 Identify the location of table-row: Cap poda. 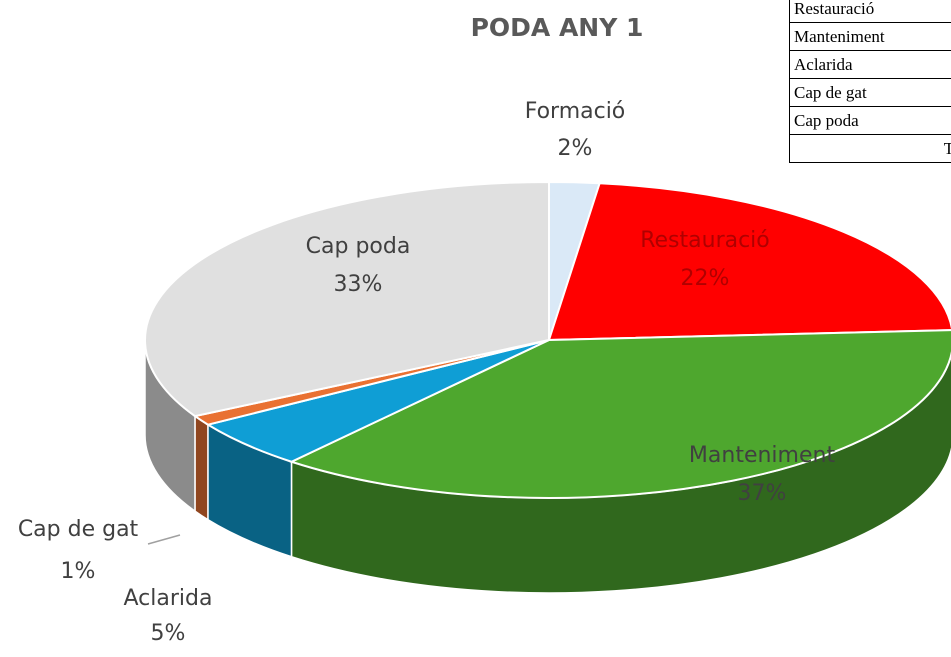
(870, 120).